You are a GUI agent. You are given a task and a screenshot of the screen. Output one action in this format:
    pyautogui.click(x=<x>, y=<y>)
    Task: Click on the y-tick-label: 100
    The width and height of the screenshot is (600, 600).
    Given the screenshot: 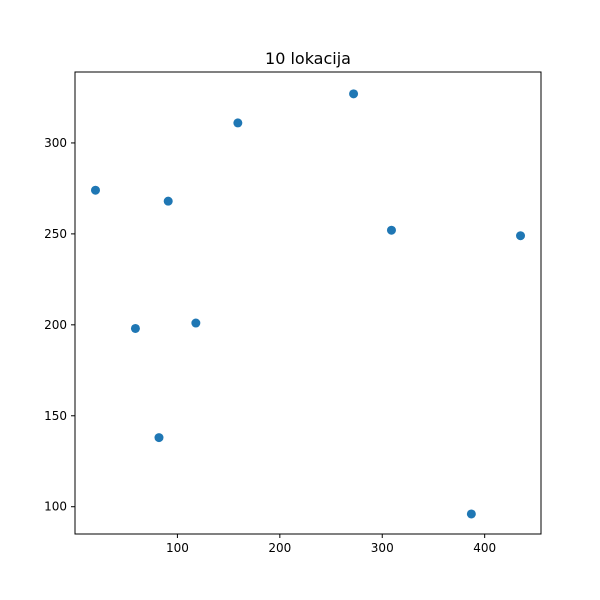 What is the action you would take?
    pyautogui.click(x=55, y=507)
    